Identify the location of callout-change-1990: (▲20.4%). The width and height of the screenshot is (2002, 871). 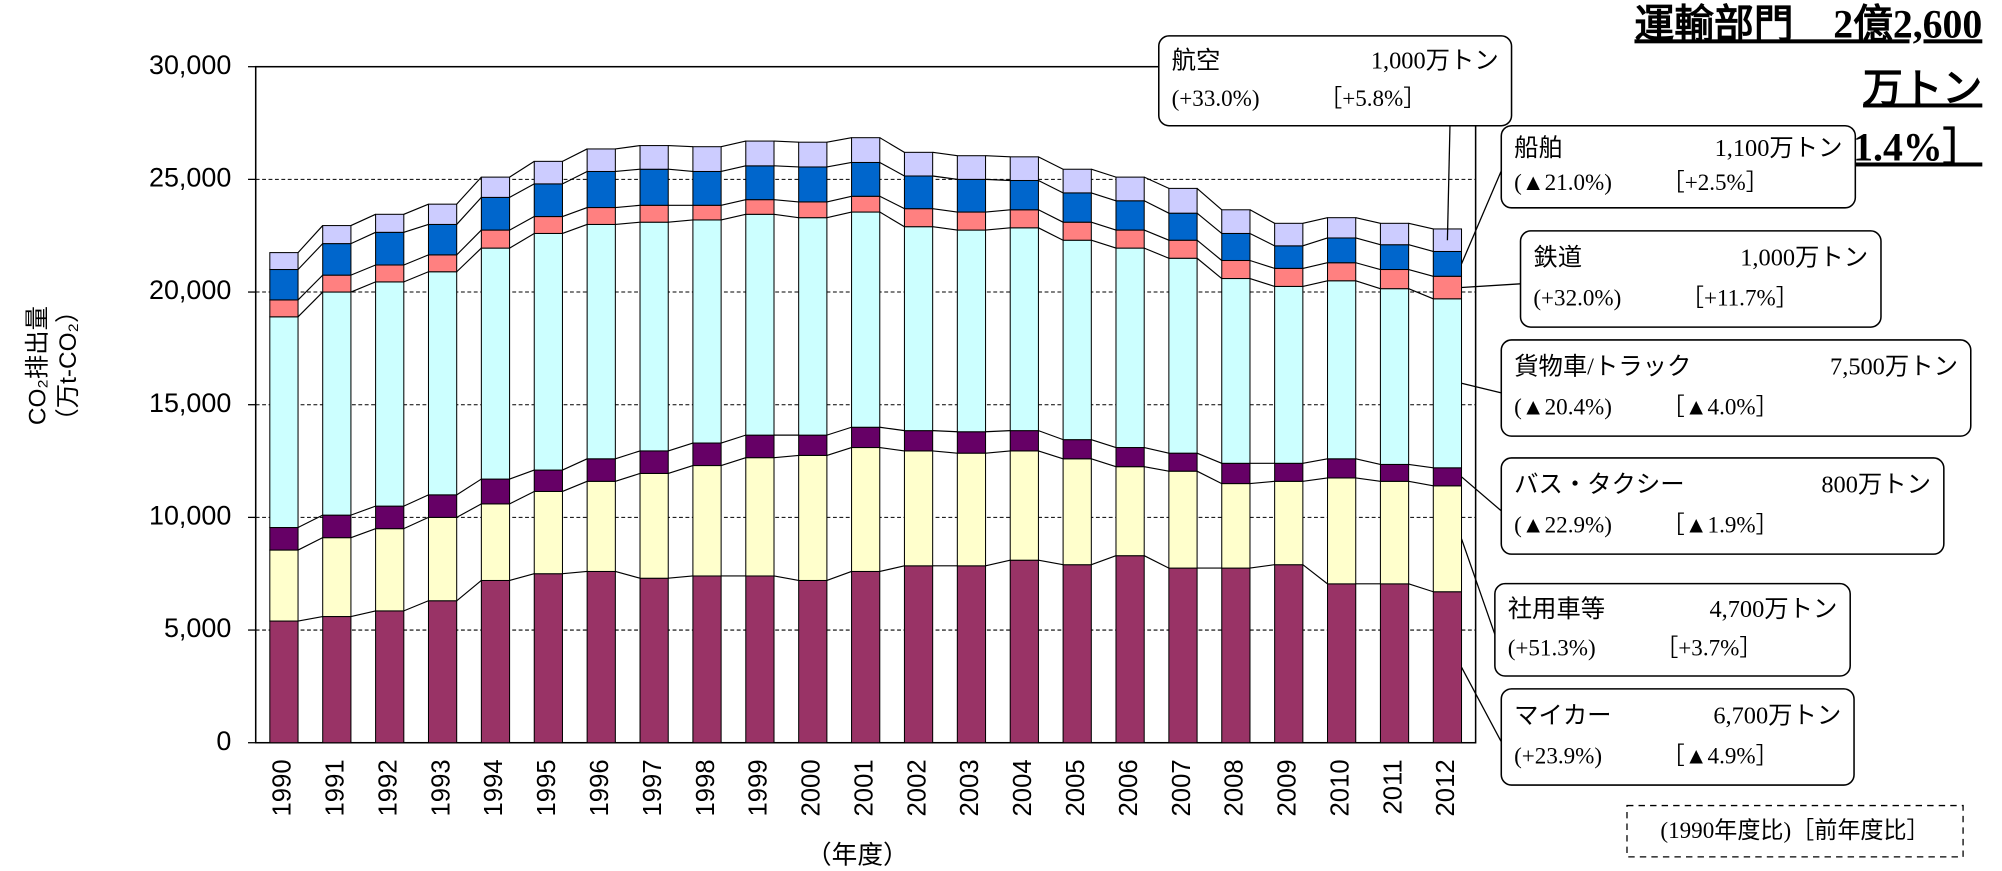
(1563, 407).